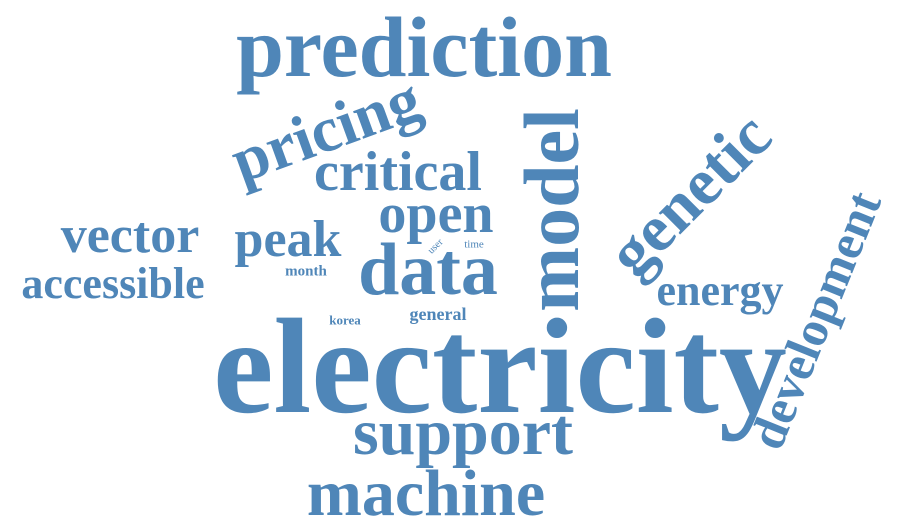  I want to click on word-peak: peak, so click(288, 239).